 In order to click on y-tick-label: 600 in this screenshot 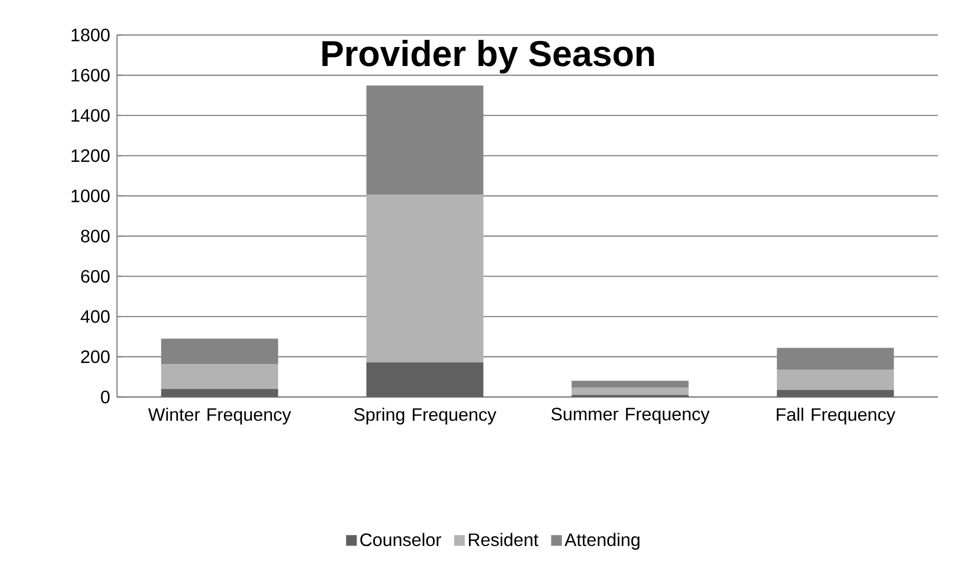, I will do `click(95, 276)`.